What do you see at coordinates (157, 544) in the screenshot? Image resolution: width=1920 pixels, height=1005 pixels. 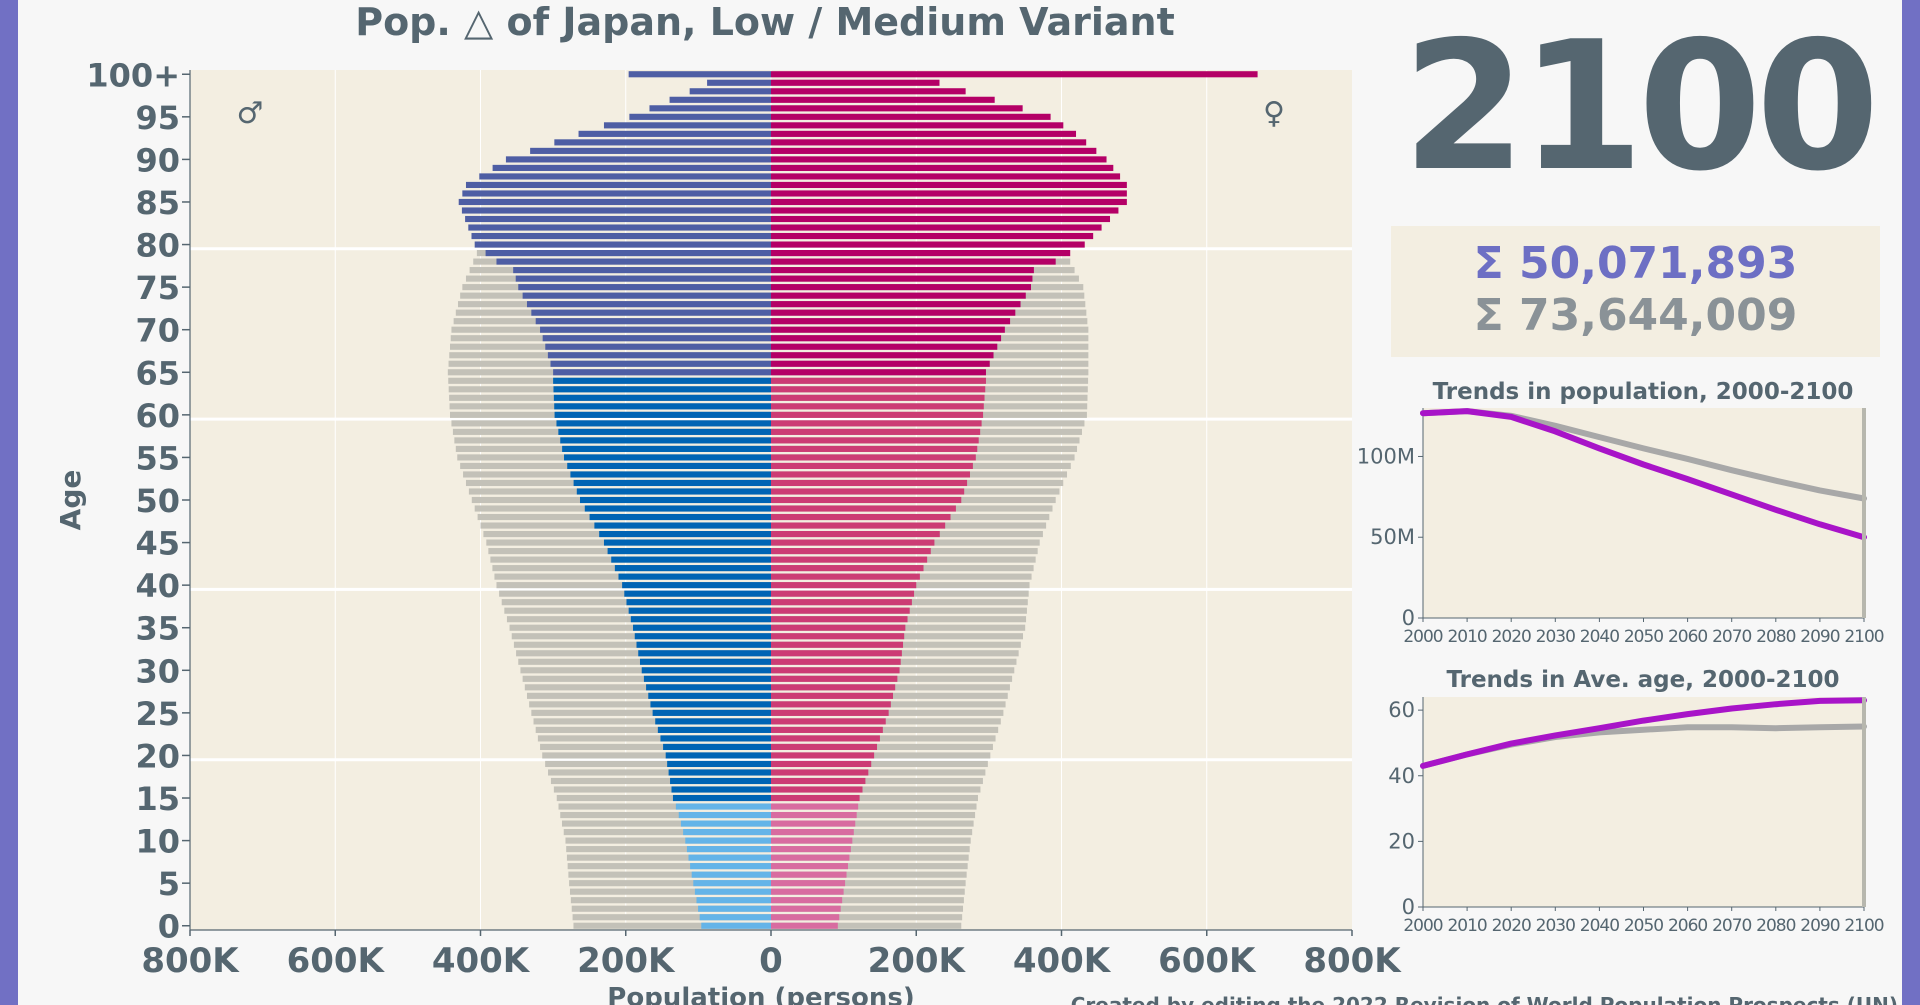 I see `pyramid-y-tick-label: 45` at bounding box center [157, 544].